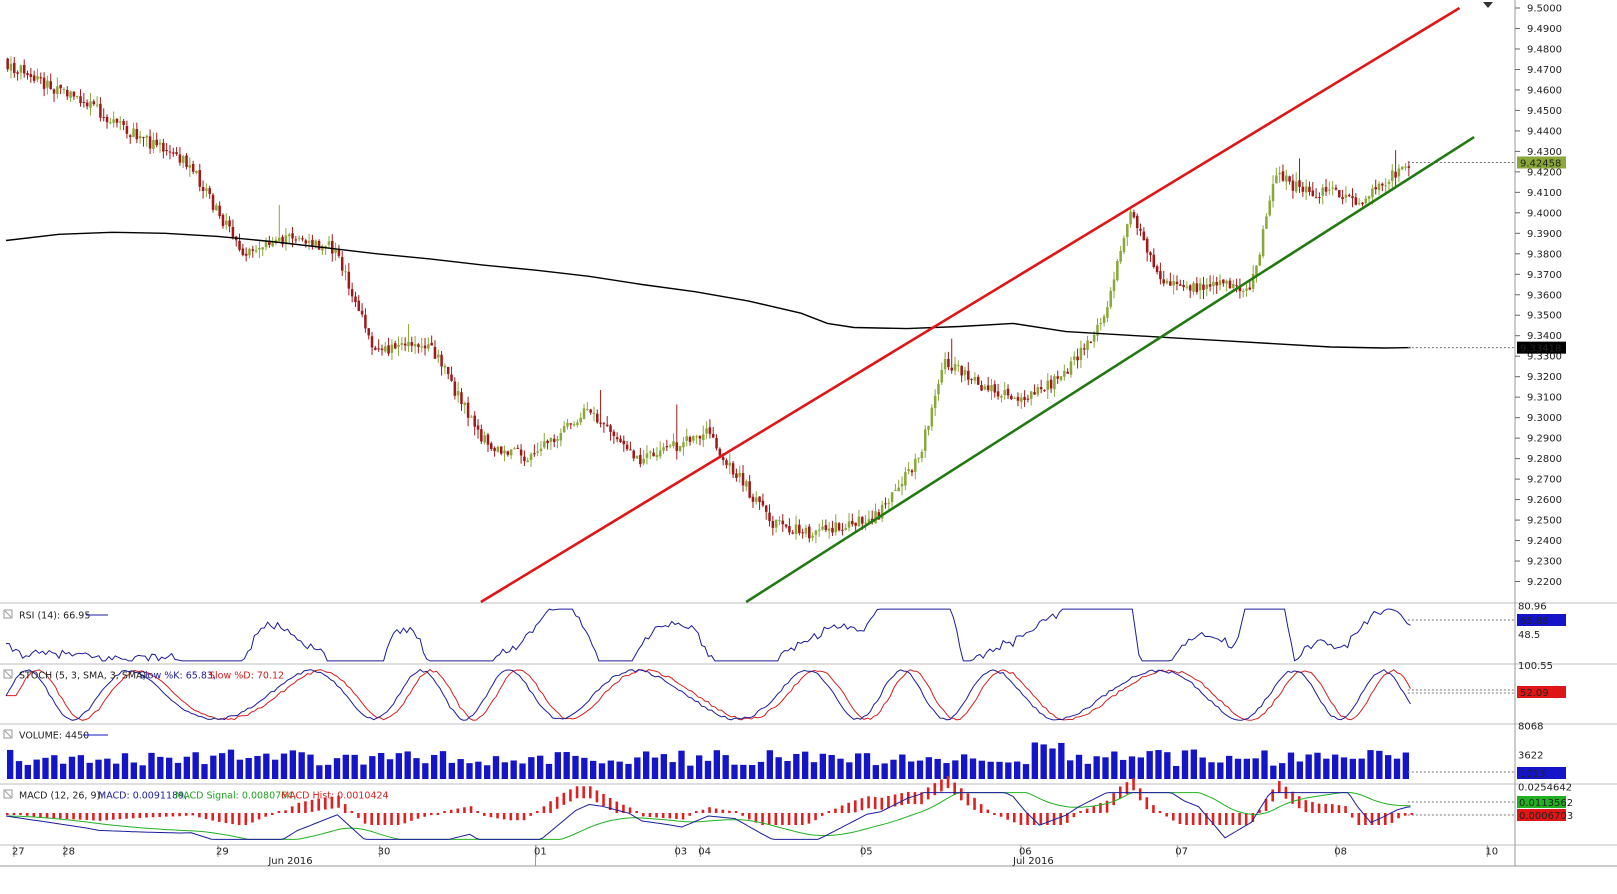  I want to click on rsi-panel: 65.86, so click(785, 635).